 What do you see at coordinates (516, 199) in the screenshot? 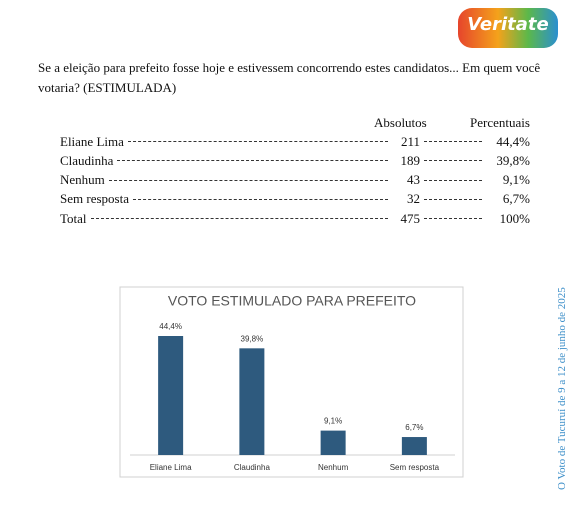
I see `percent-value: 6,7%` at bounding box center [516, 199].